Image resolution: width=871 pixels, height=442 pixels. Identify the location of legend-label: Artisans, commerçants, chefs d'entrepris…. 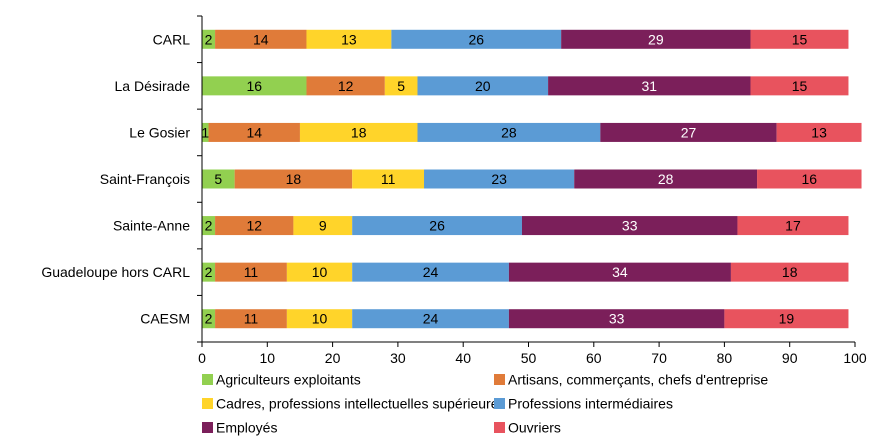
(638, 380).